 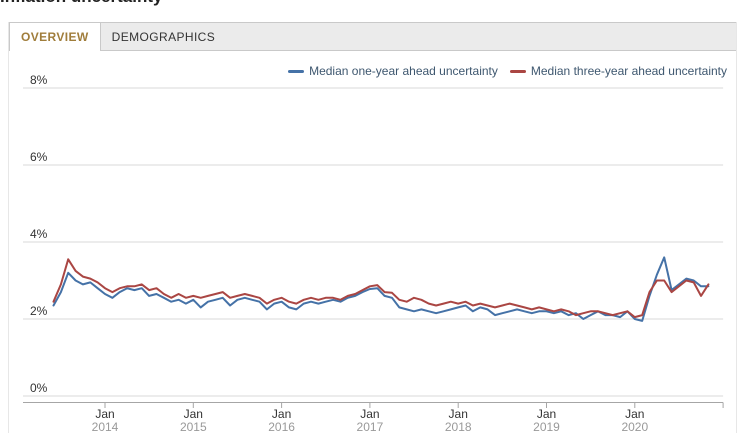 What do you see at coordinates (381, 288) in the screenshot?
I see `series-line-median-three-year-ahead-uncertainty` at bounding box center [381, 288].